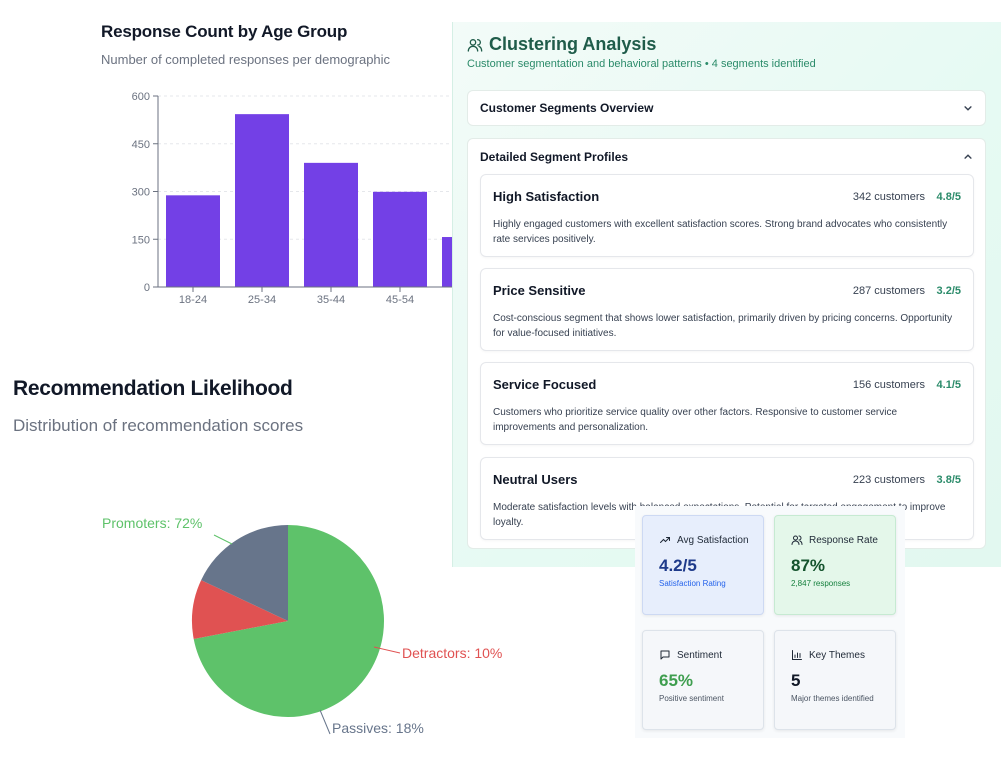  I want to click on metric-caption: 2,847 responses, so click(821, 583).